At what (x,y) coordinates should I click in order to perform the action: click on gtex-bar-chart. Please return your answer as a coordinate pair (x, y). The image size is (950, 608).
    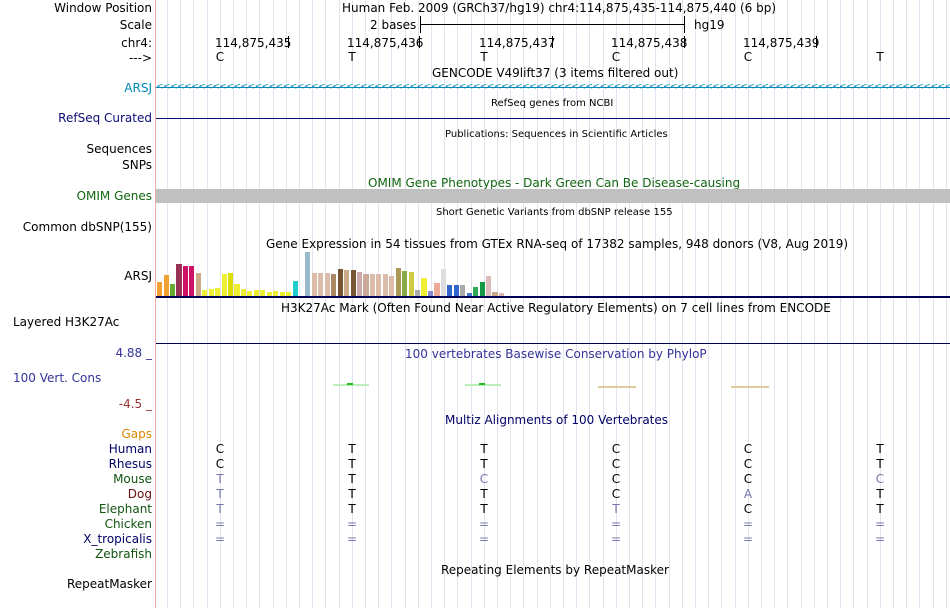
    Looking at the image, I should click on (356, 273).